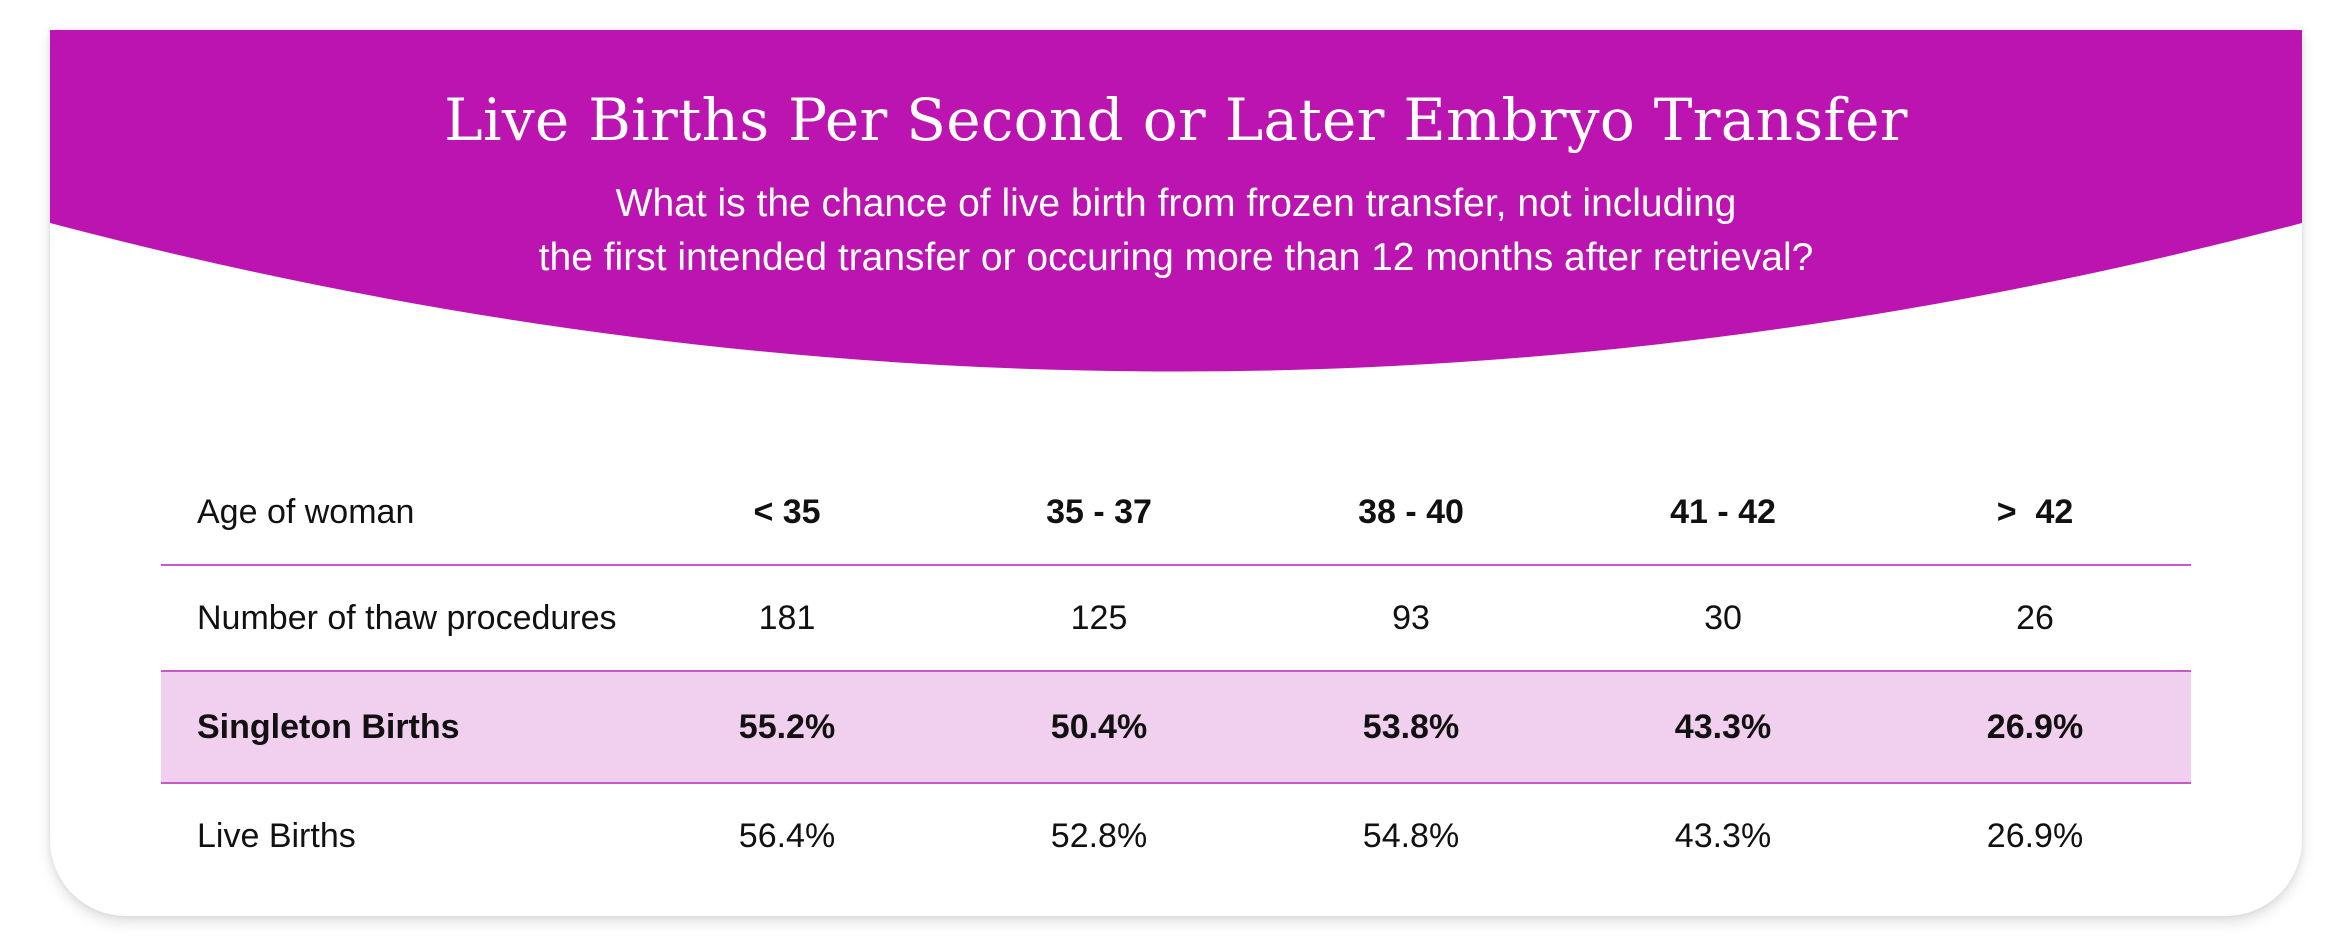 This screenshot has height=950, width=2350. What do you see at coordinates (2035, 511) in the screenshot?
I see `column-header: > 42` at bounding box center [2035, 511].